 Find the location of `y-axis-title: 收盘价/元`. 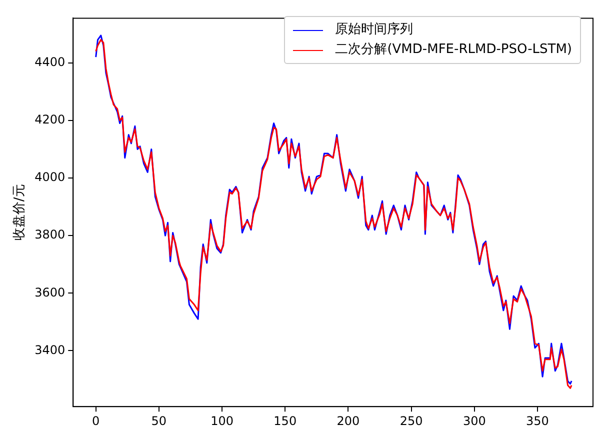

y-axis-title: 收盘价/元 is located at coordinates (20, 212).